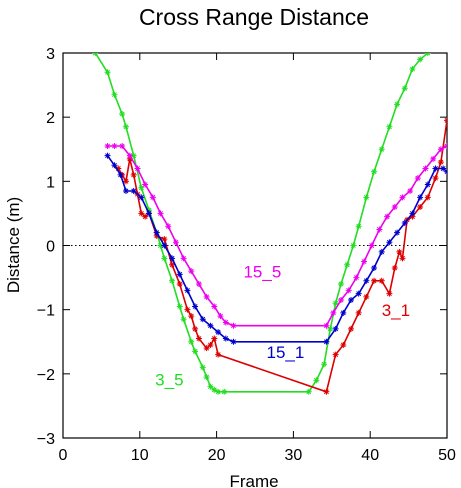  What do you see at coordinates (286, 352) in the screenshot?
I see `series-label-15_1: 15_1` at bounding box center [286, 352].